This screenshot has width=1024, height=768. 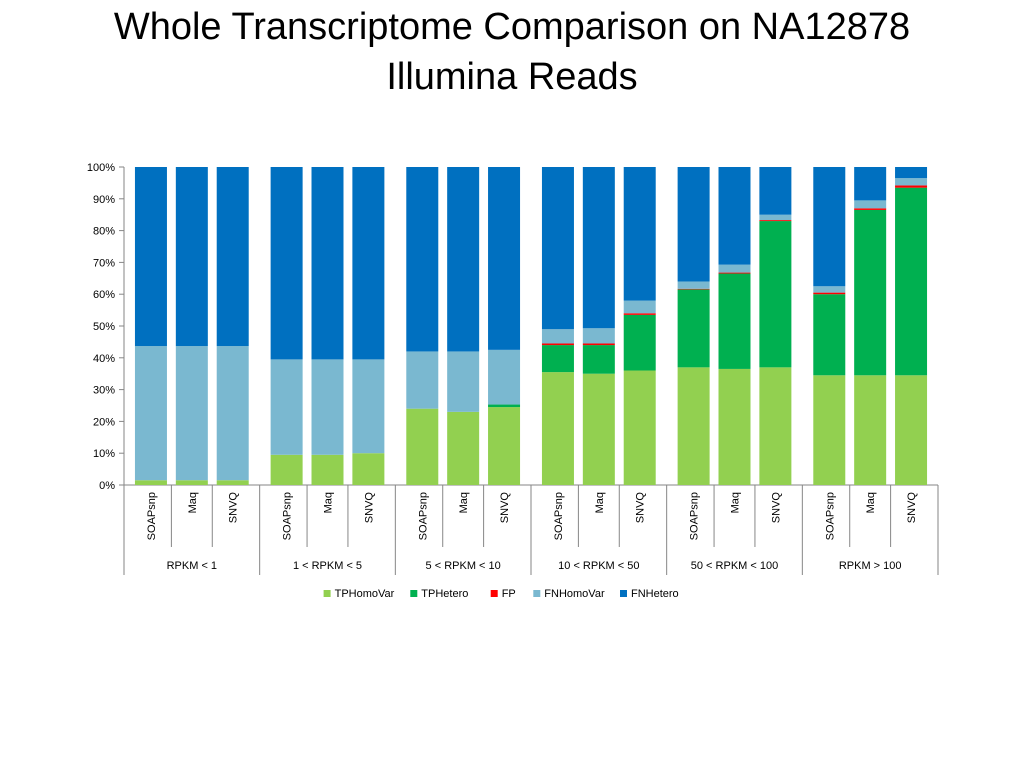 I want to click on legend-swatch-fp, so click(x=494, y=593).